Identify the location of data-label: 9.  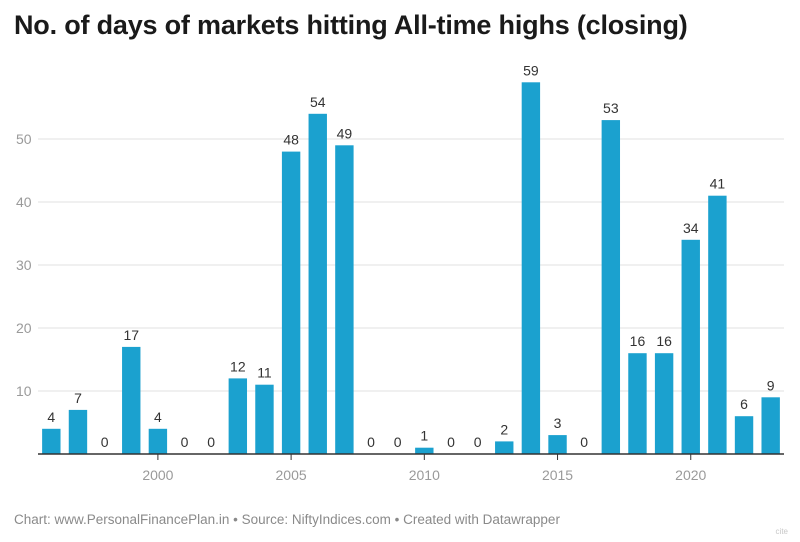
(771, 385).